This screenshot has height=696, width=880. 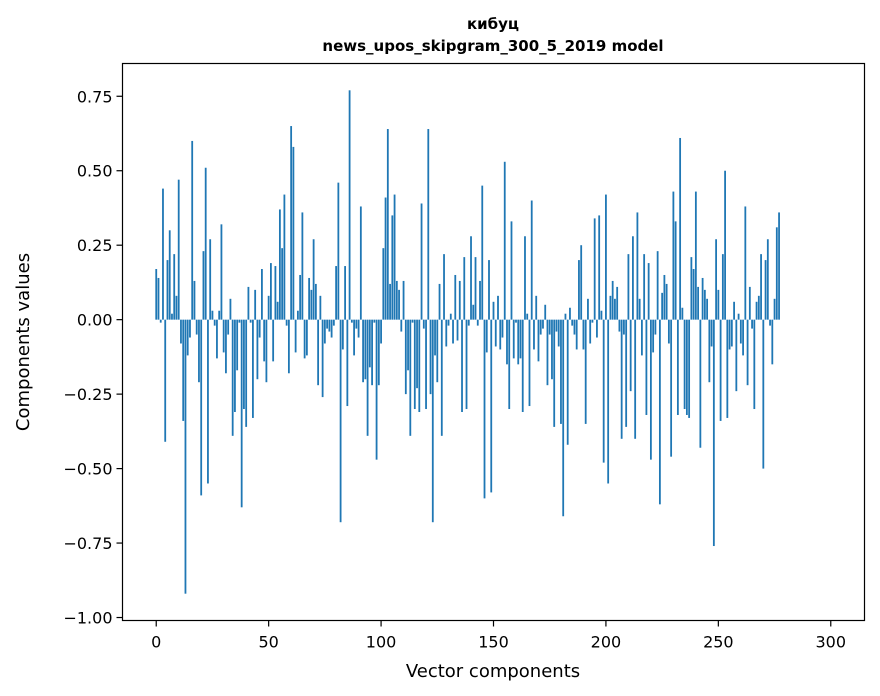 What do you see at coordinates (23, 342) in the screenshot?
I see `y-axis-label: Components values` at bounding box center [23, 342].